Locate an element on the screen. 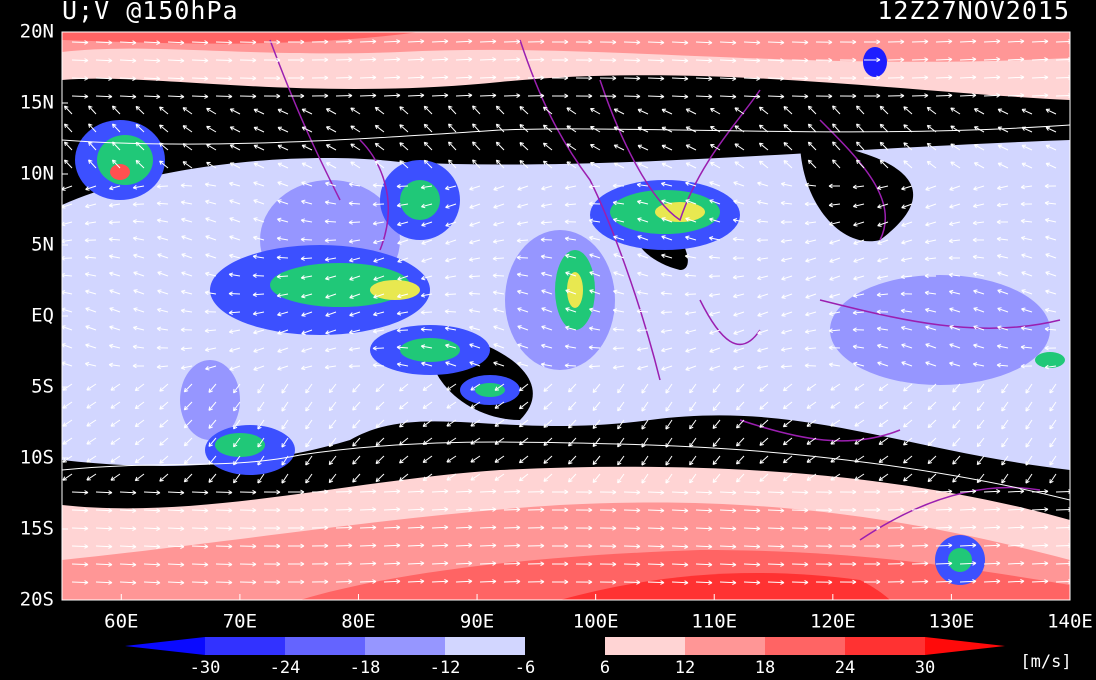 The image size is (1096, 680). lat-label: EQ is located at coordinates (42, 316).